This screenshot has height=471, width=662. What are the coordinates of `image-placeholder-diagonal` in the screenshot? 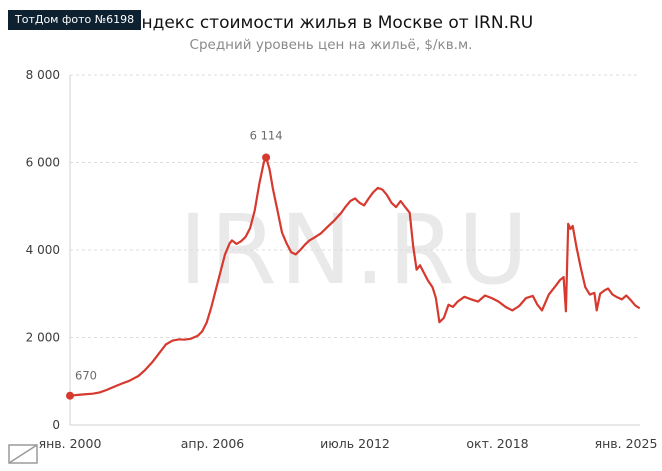 It's located at (23, 454).